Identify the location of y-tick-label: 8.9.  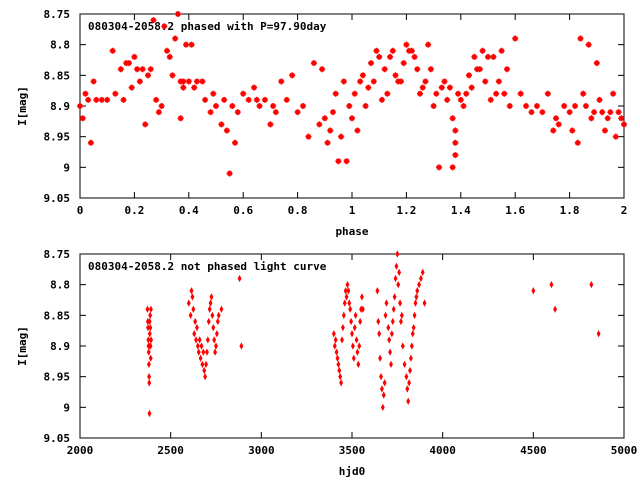
(60, 346).